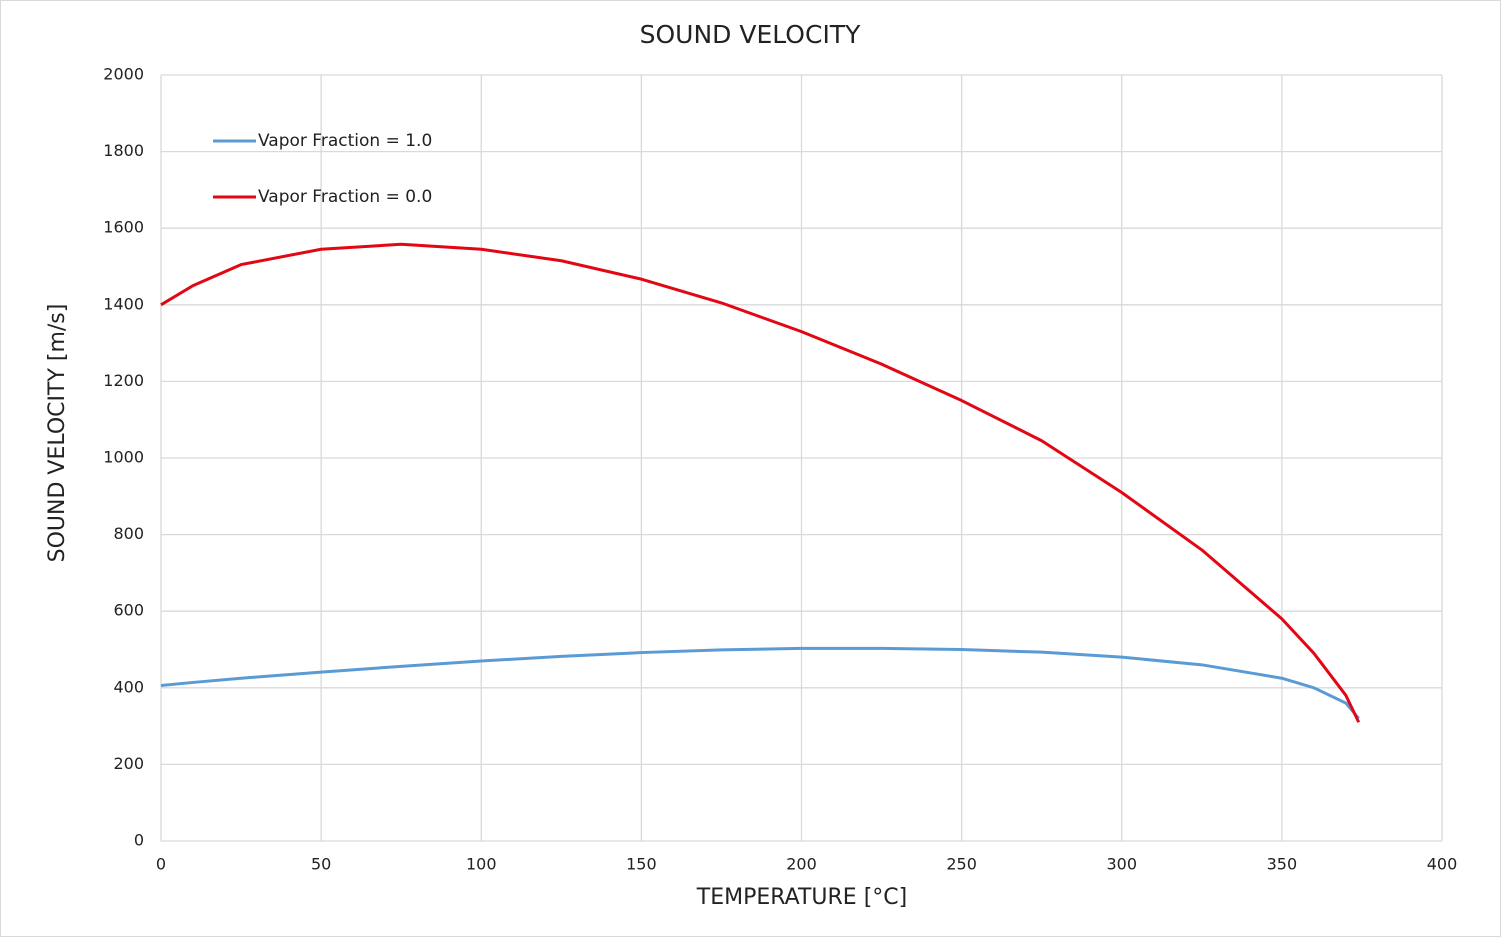 The width and height of the screenshot is (1501, 937). I want to click on series-line, so click(760, 683).